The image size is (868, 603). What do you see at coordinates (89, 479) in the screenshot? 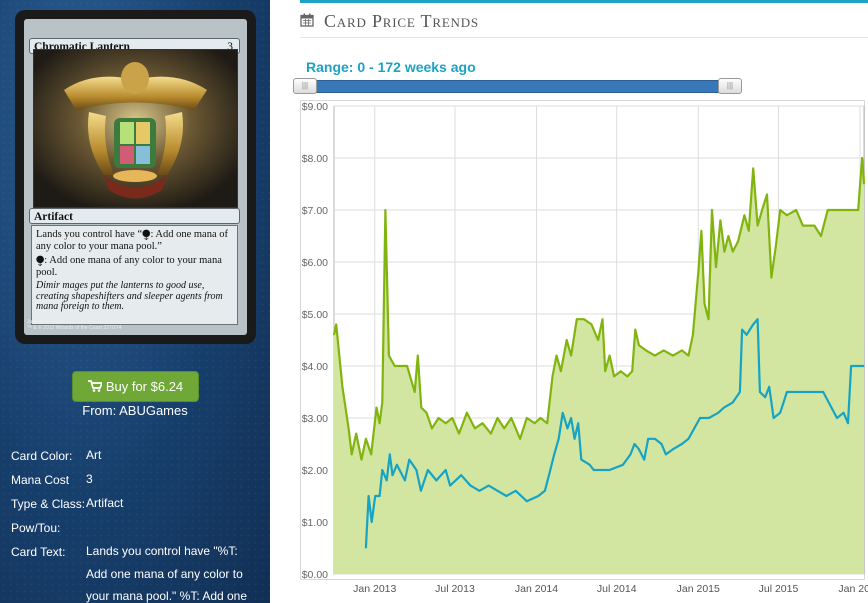
I see `info-value-mana-cost: 3` at bounding box center [89, 479].